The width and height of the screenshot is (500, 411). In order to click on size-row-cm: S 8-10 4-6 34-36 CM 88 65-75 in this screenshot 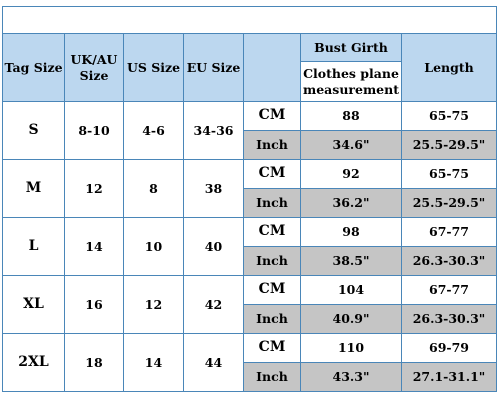, I will do `click(250, 116)`.